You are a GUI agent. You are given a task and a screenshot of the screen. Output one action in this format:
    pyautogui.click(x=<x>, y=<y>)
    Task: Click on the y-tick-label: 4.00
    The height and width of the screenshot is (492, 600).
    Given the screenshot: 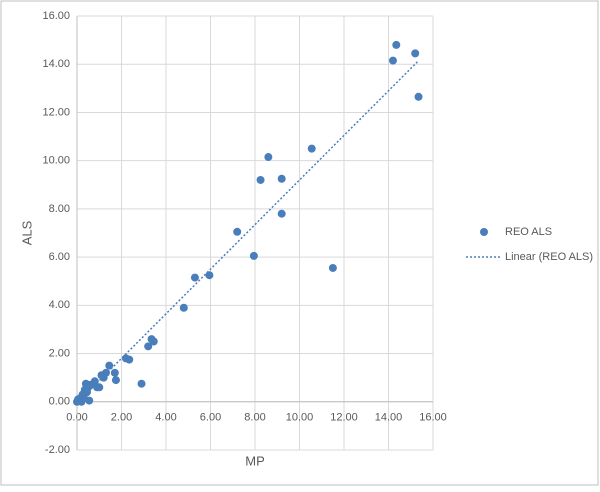 What is the action you would take?
    pyautogui.click(x=59, y=305)
    